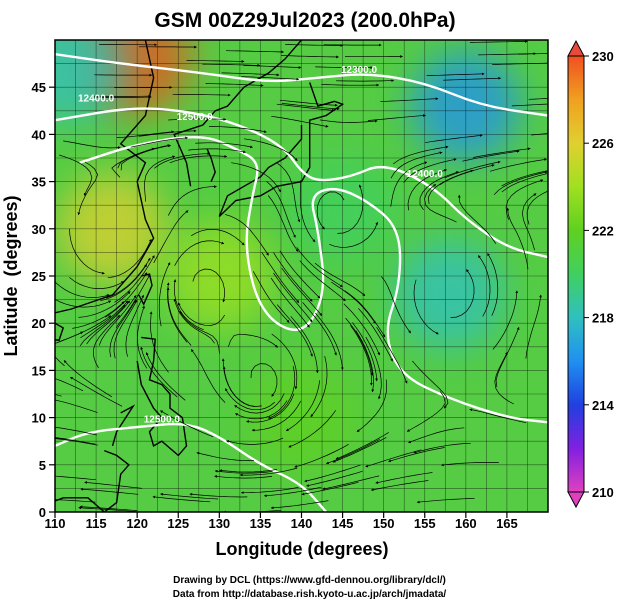  Describe the element at coordinates (603, 143) in the screenshot. I see `colorbar-tick-label: 226` at that location.